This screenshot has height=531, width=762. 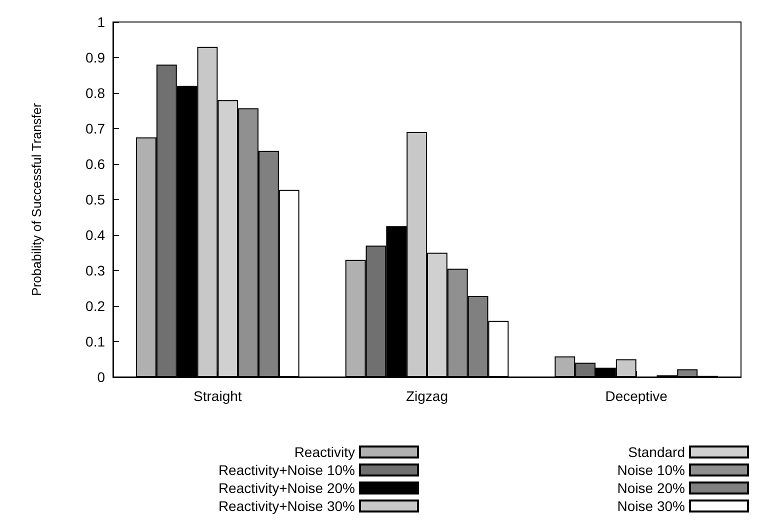 I want to click on legend-label: Noise 30%, so click(x=651, y=506).